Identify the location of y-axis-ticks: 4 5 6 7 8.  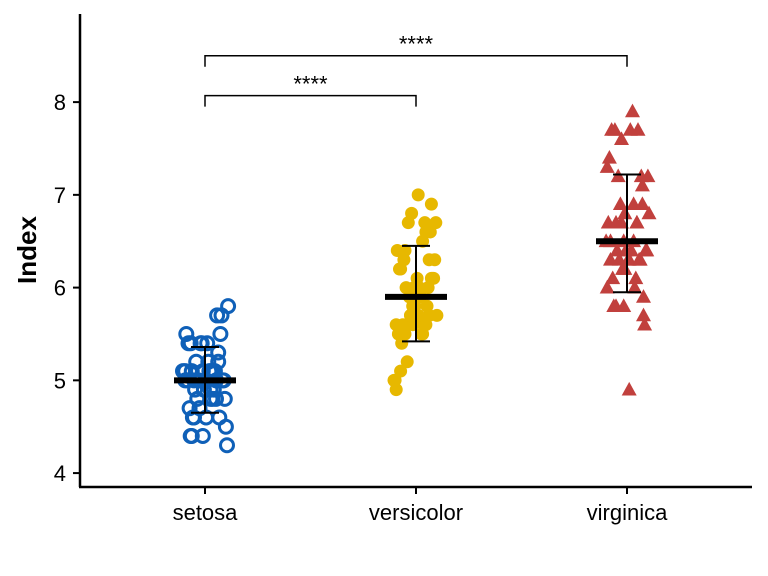
(67, 288).